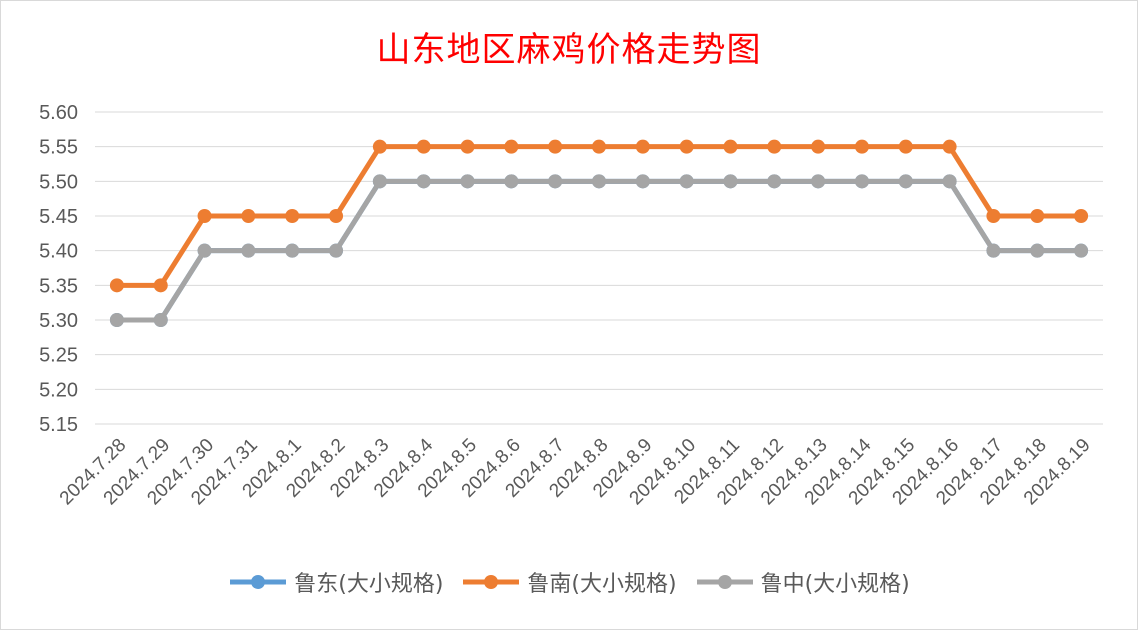 Image resolution: width=1138 pixels, height=630 pixels. I want to click on y-tick-label: 5.40, so click(58, 252).